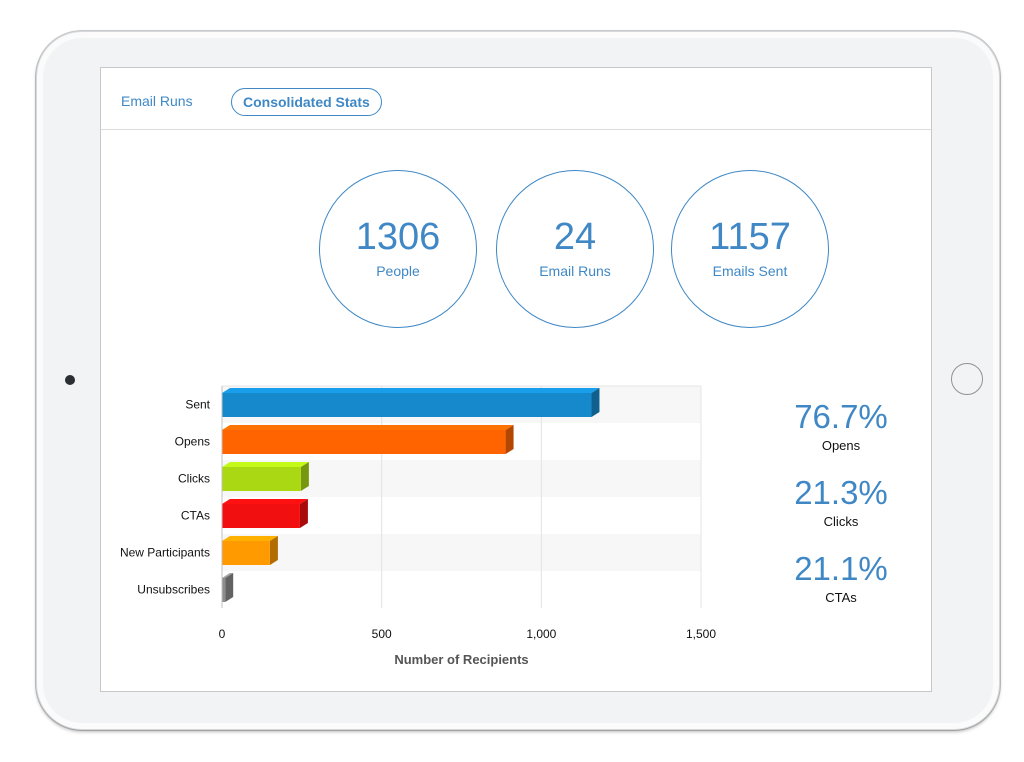 The image size is (1024, 762). I want to click on pct-ctas-value: 21.1%, so click(841, 568).